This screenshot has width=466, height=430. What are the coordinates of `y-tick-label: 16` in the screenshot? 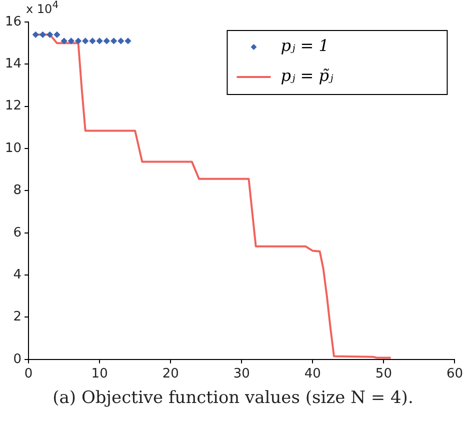 It's located at (13, 22).